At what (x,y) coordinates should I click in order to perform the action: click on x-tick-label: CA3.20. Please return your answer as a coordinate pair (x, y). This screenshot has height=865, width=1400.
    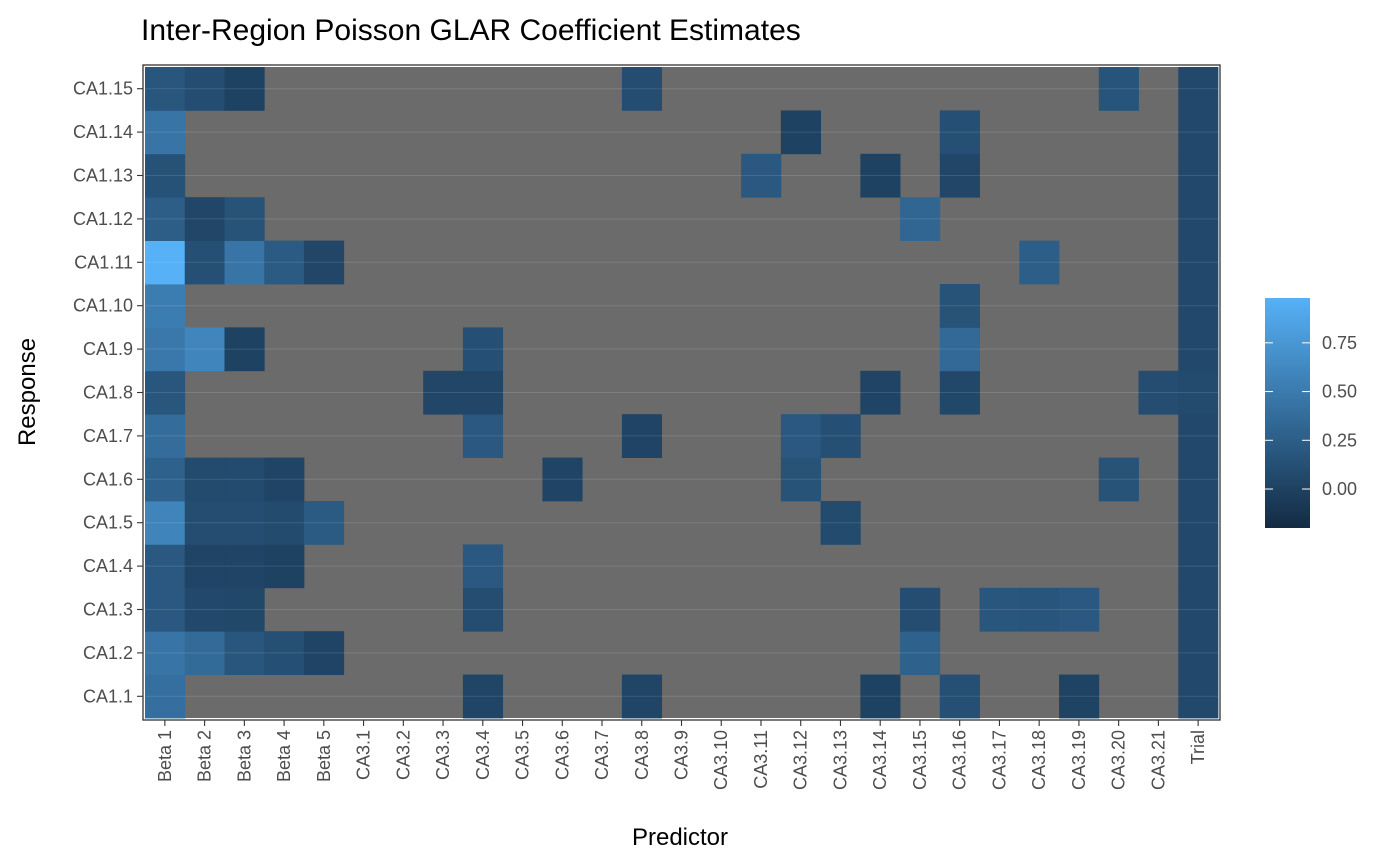
    Looking at the image, I should click on (1119, 760).